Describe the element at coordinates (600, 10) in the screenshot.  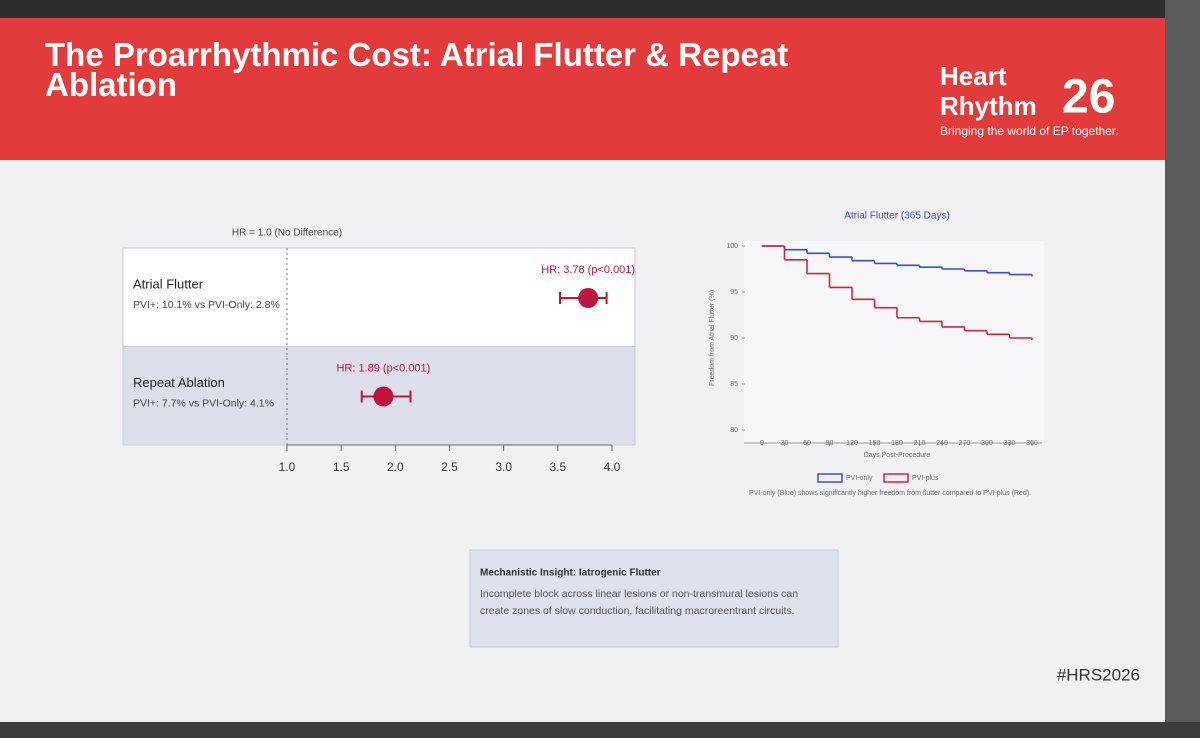
I see `wall-top` at that location.